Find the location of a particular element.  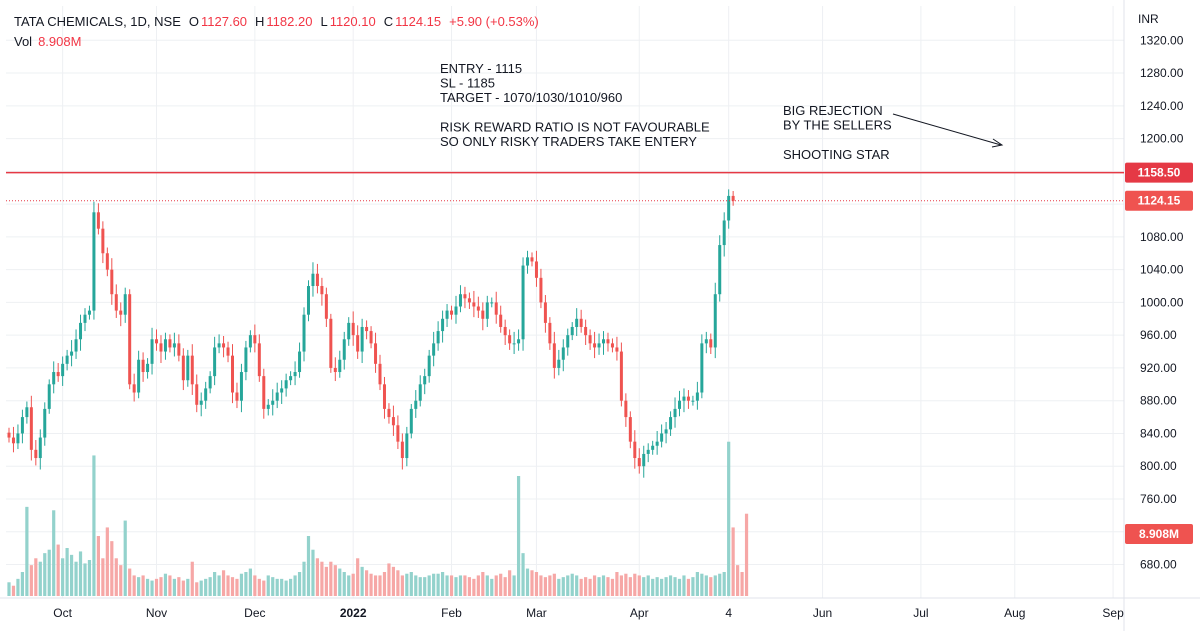

volume-label: Vol is located at coordinates (23, 41).